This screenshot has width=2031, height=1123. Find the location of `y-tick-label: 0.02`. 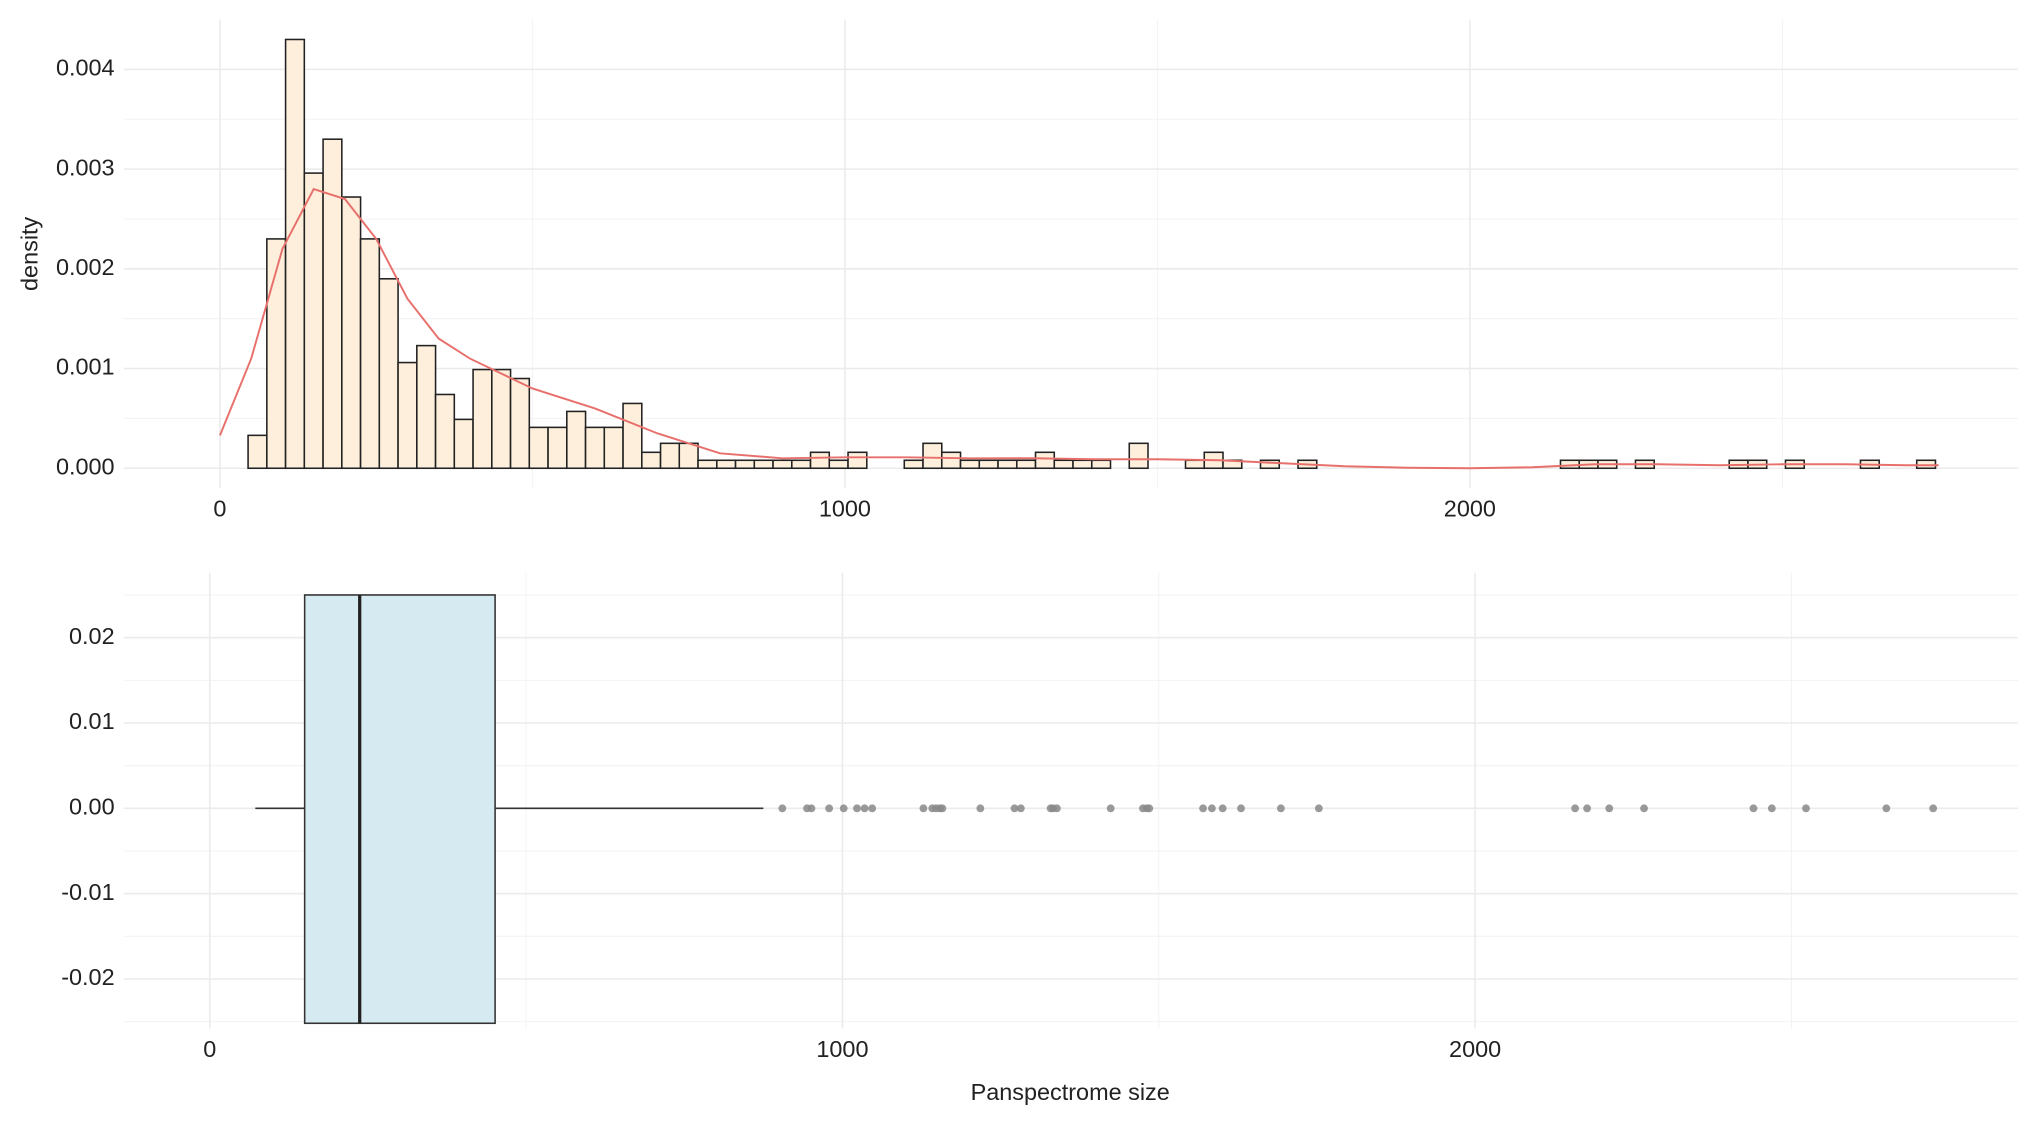

y-tick-label: 0.02 is located at coordinates (92, 636).